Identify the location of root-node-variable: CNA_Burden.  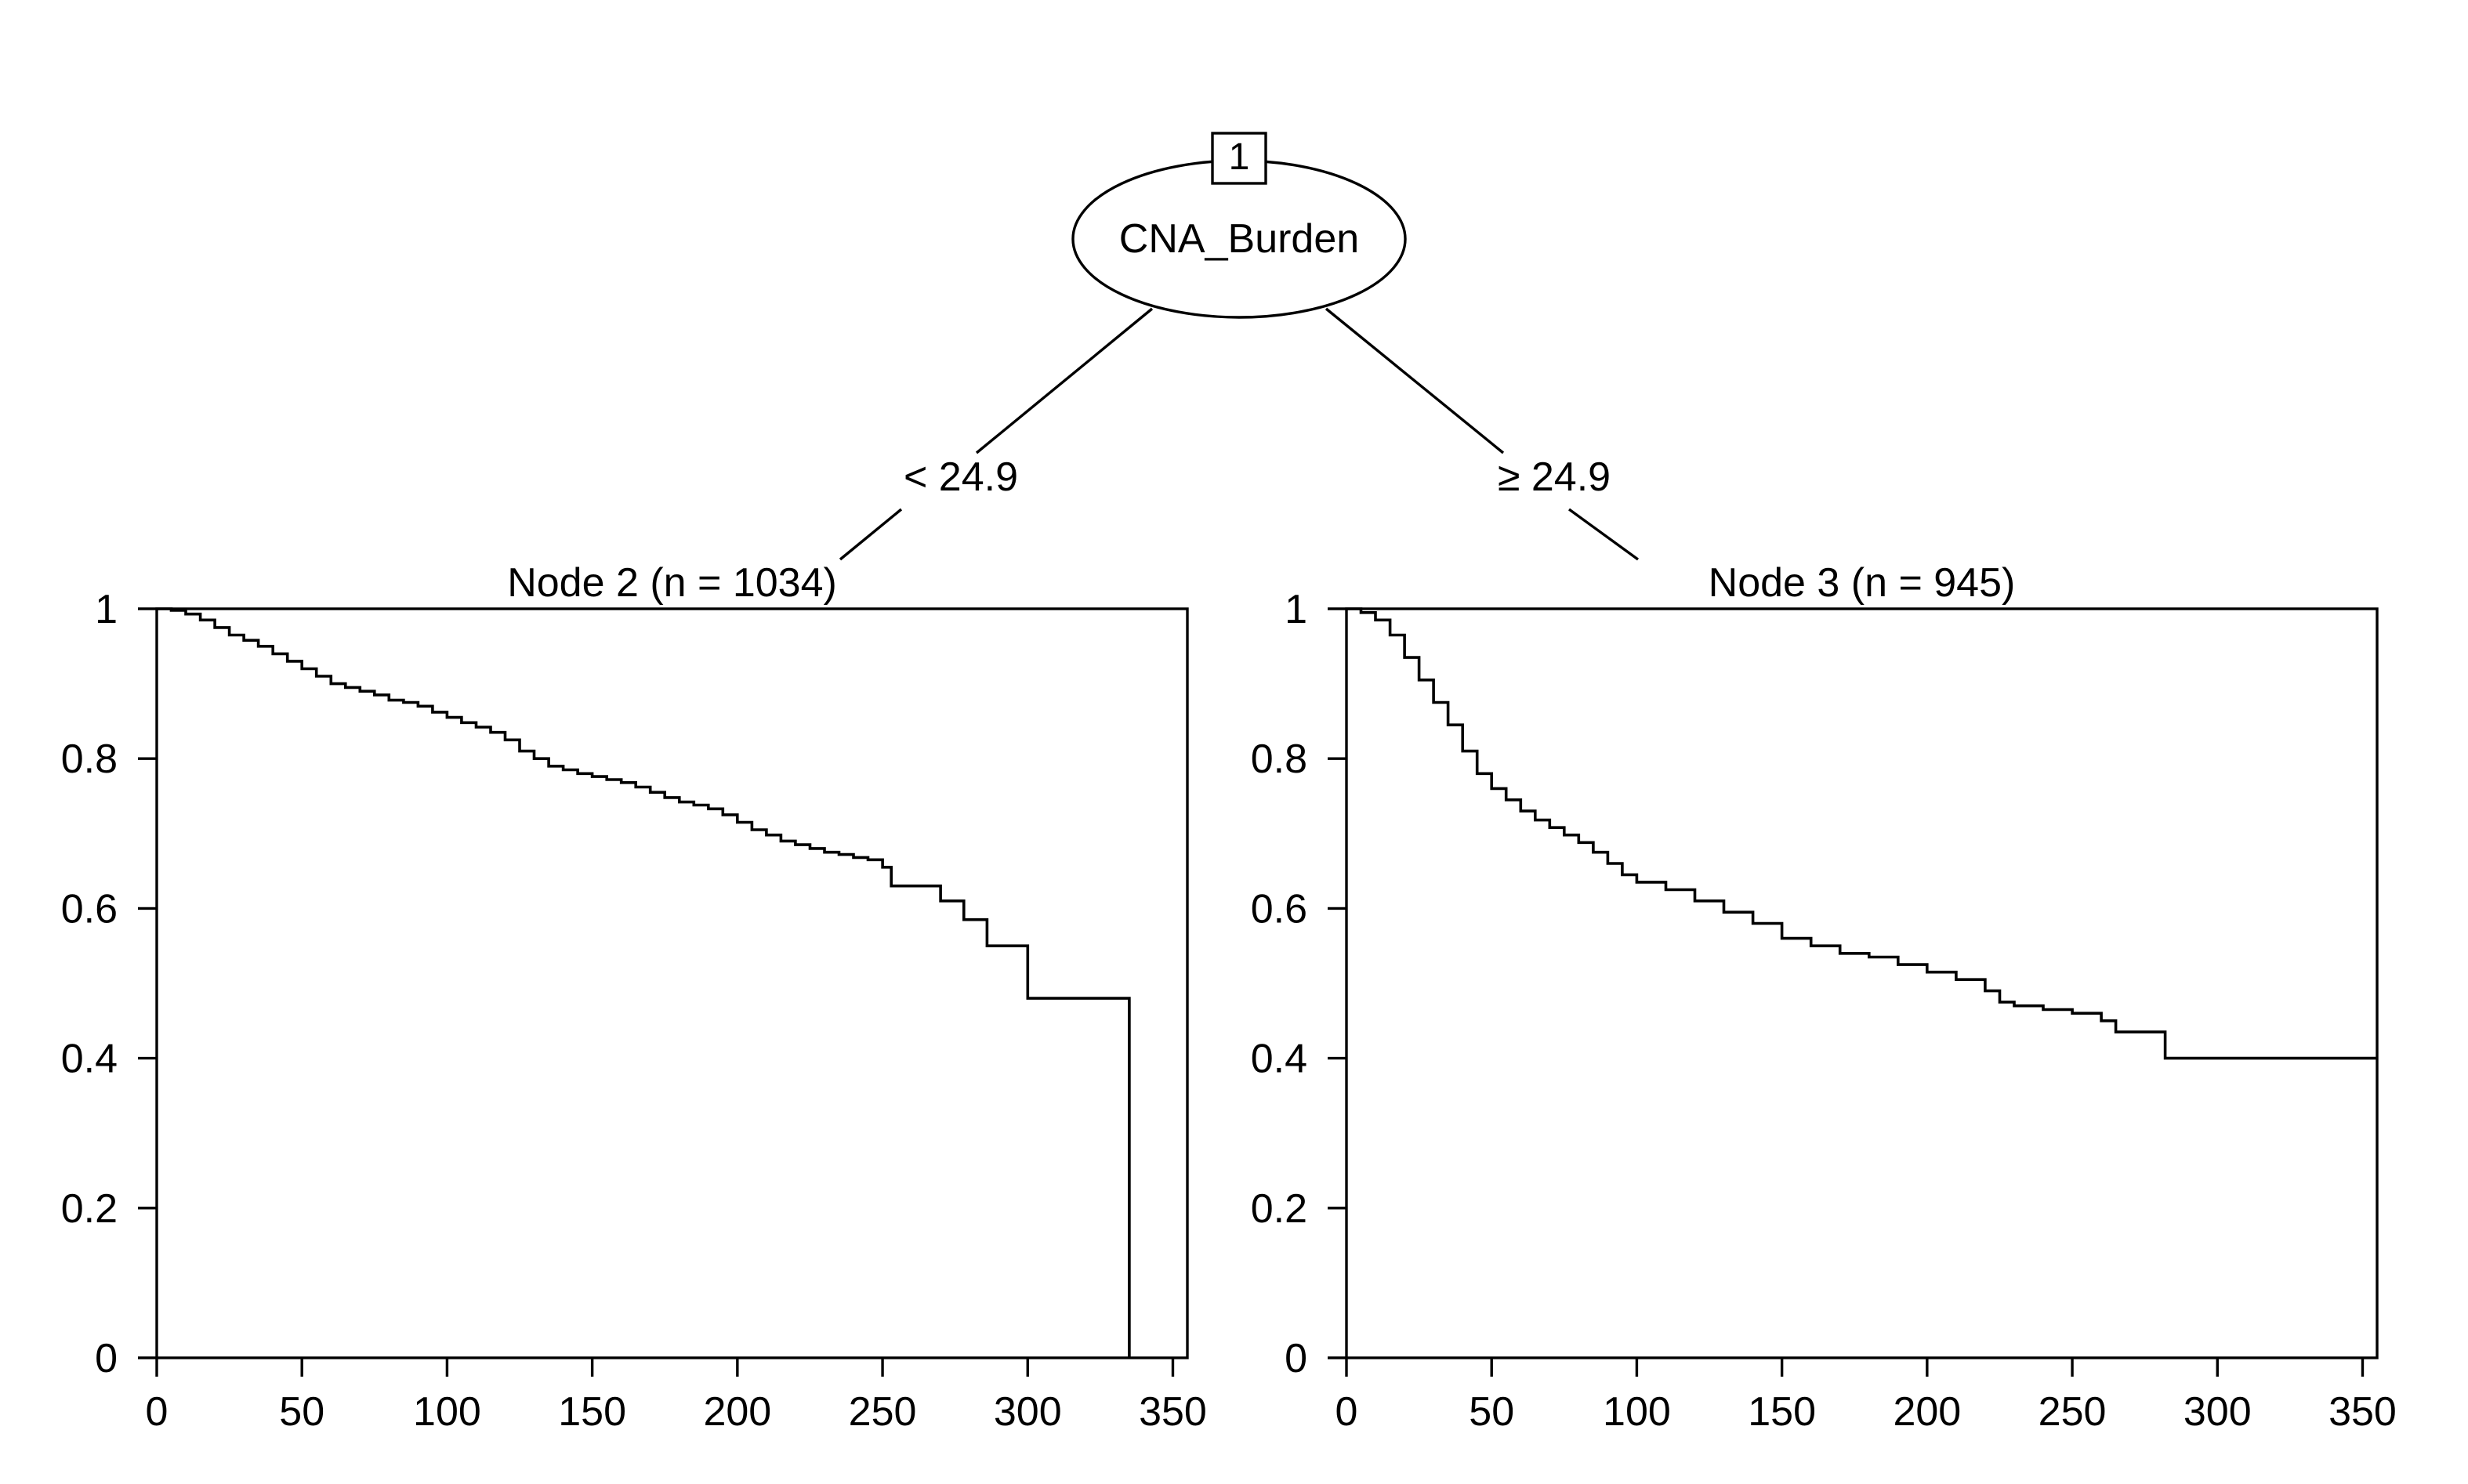
(1239, 239).